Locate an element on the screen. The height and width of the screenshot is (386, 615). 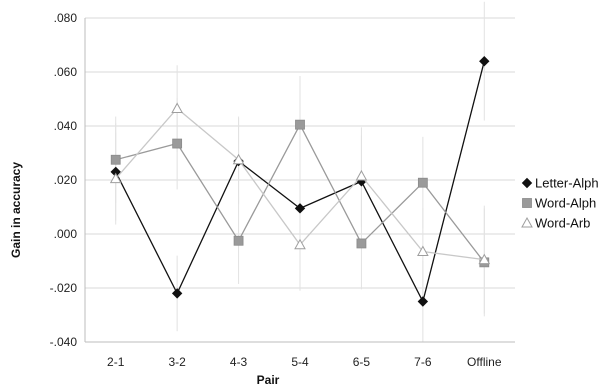
legend: Letter-Alph Word-Alph Word-Arb is located at coordinates (560, 203).